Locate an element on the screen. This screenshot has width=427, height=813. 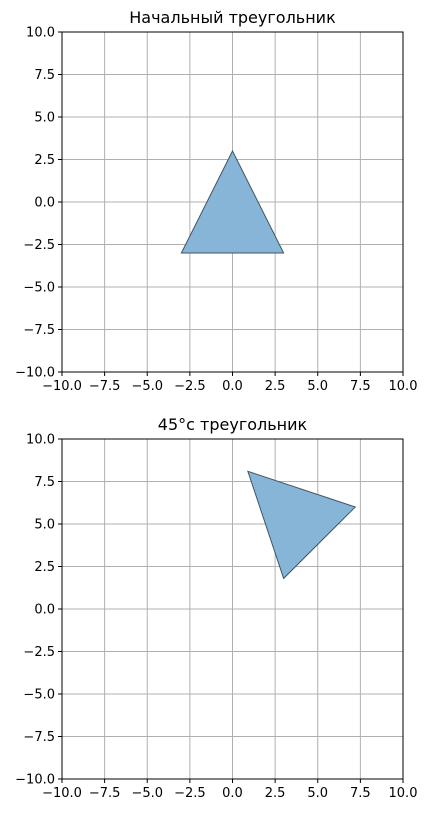
chart-title: Начальный треугольник is located at coordinates (232, 17).